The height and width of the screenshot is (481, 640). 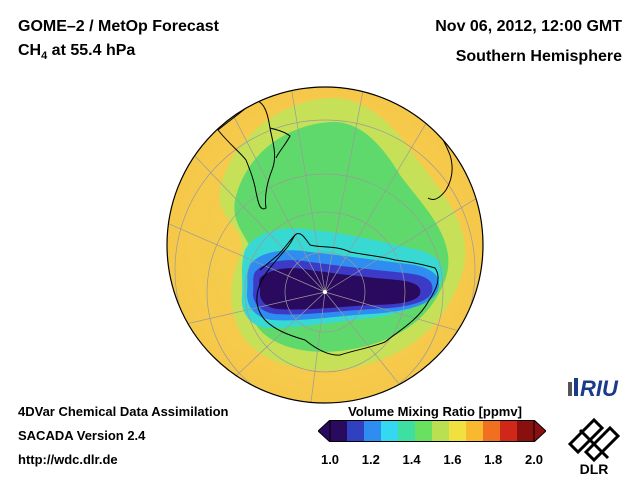 I want to click on footer-method: 4DVar Chemical Data Assimilation, so click(x=123, y=411).